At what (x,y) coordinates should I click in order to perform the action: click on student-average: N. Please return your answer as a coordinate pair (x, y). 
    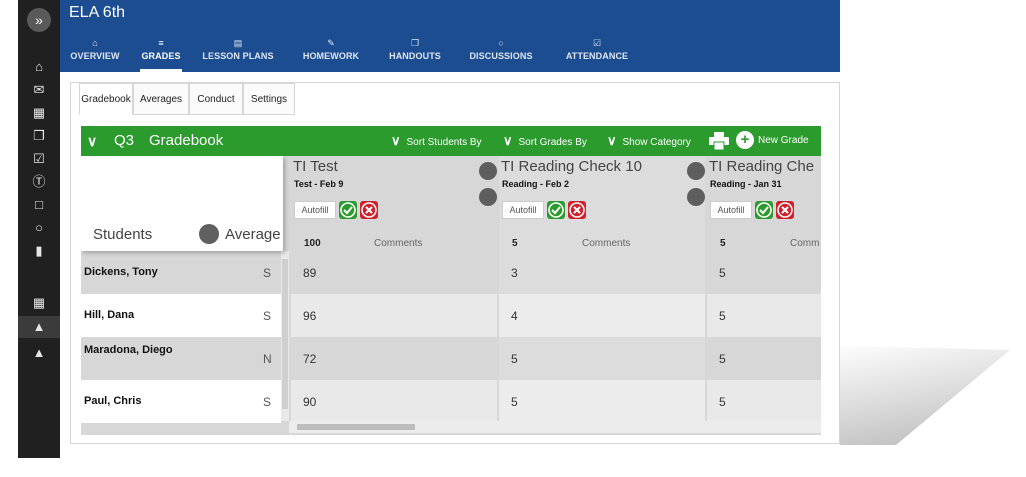
    Looking at the image, I should click on (267, 359).